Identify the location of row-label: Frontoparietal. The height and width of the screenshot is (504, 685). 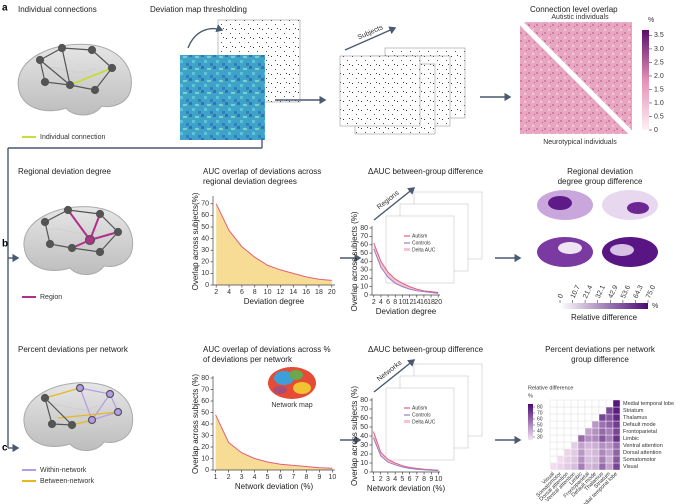
(640, 432).